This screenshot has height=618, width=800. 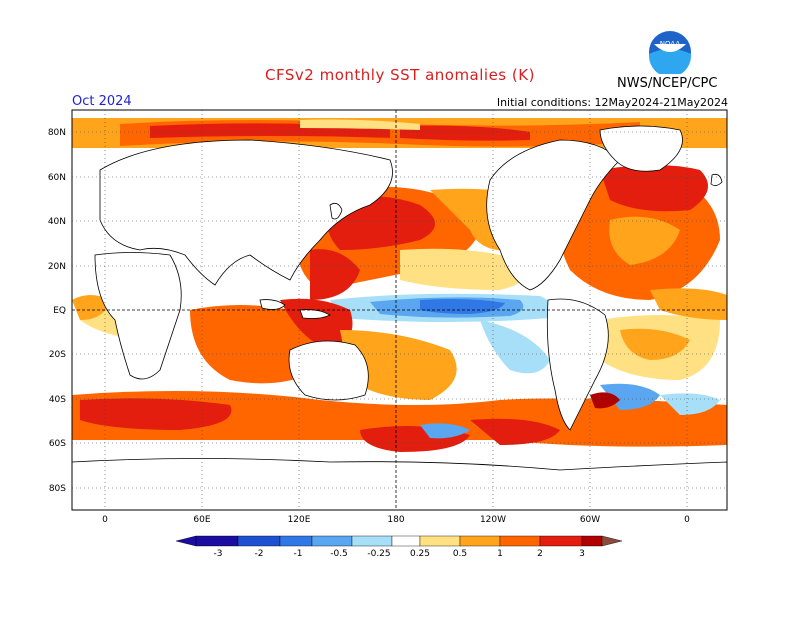 I want to click on lon-label: 60E, so click(x=201, y=520).